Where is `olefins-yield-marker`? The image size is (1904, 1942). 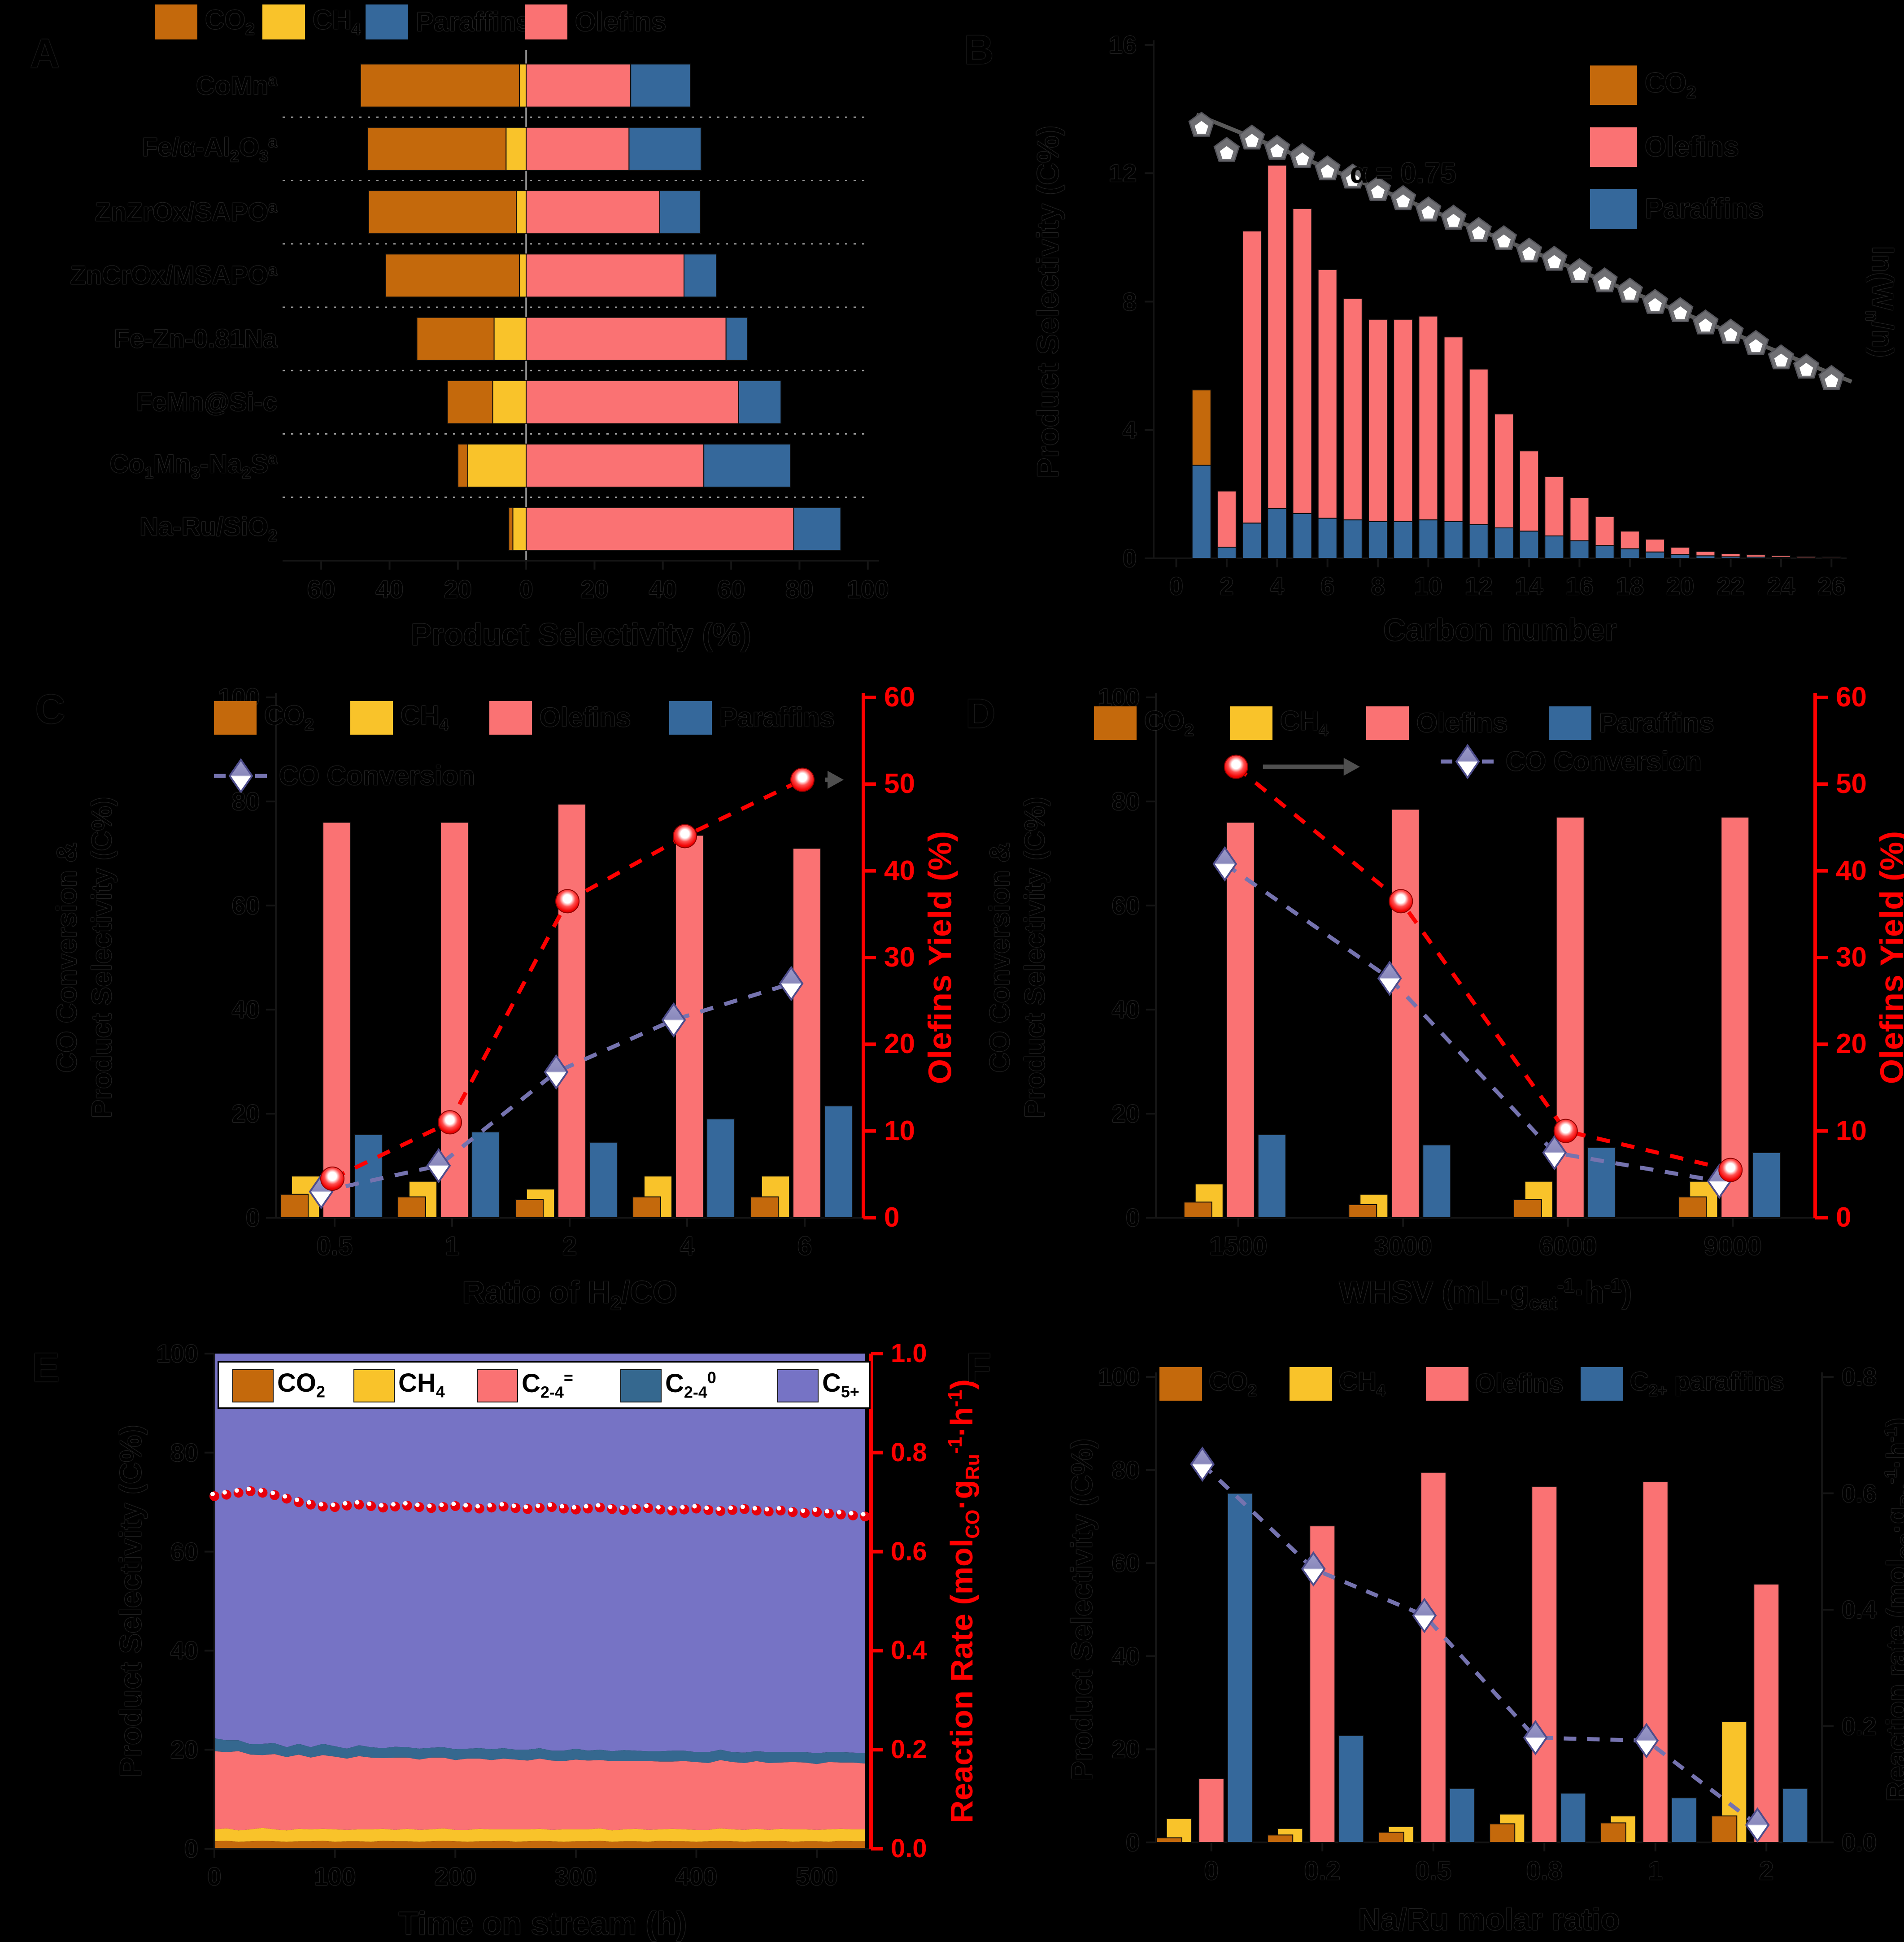
olefins-yield-marker is located at coordinates (332, 1179).